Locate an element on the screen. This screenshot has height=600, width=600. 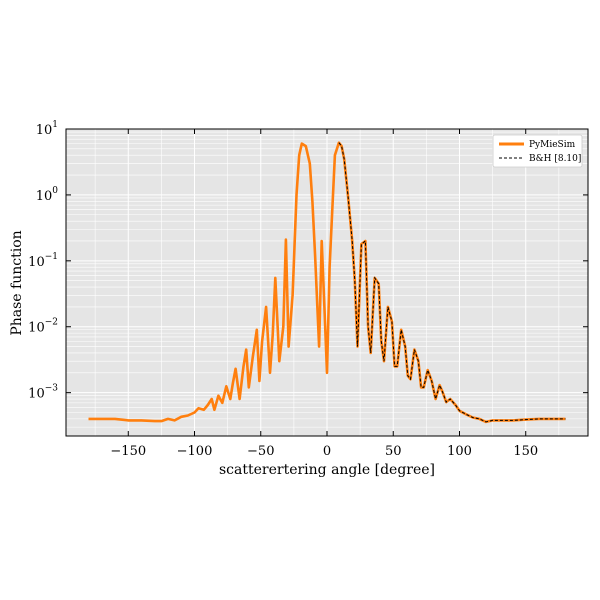
y-tick-label: 10⁻² is located at coordinates (43, 327).